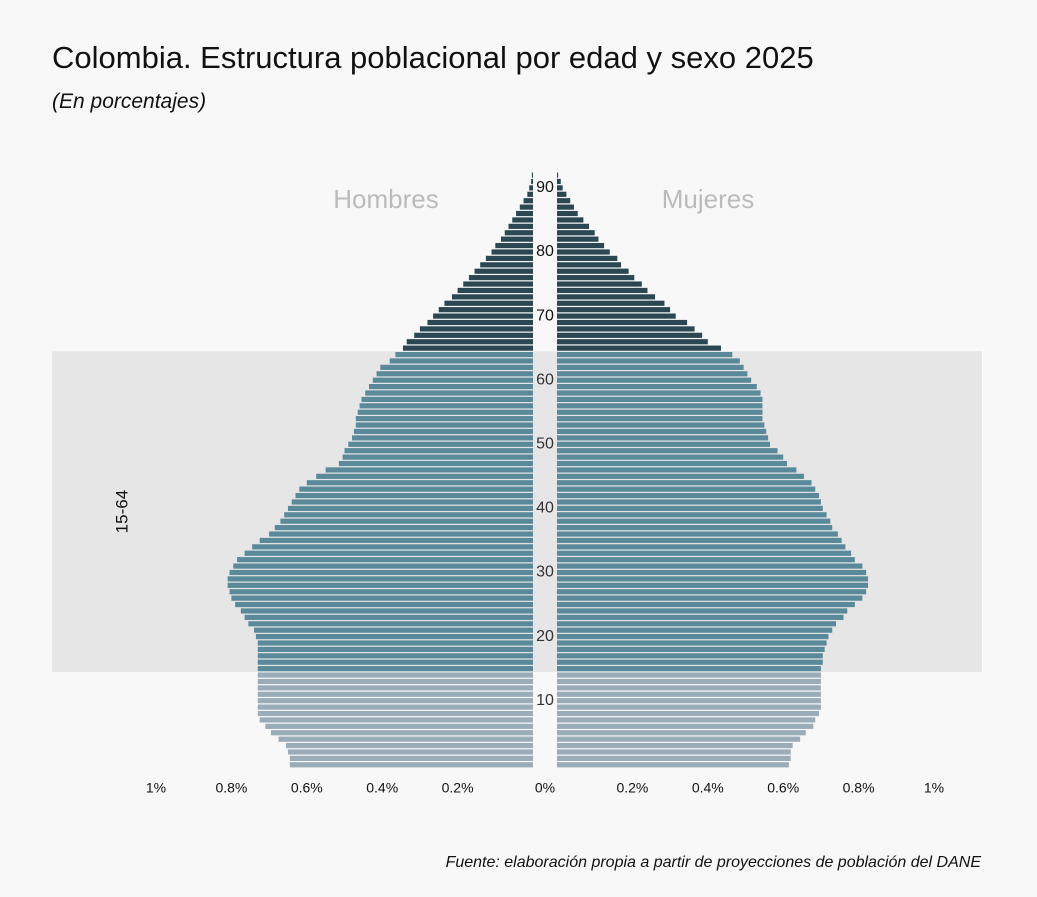 The height and width of the screenshot is (897, 1037). I want to click on age-tick-label: 70, so click(545, 315).